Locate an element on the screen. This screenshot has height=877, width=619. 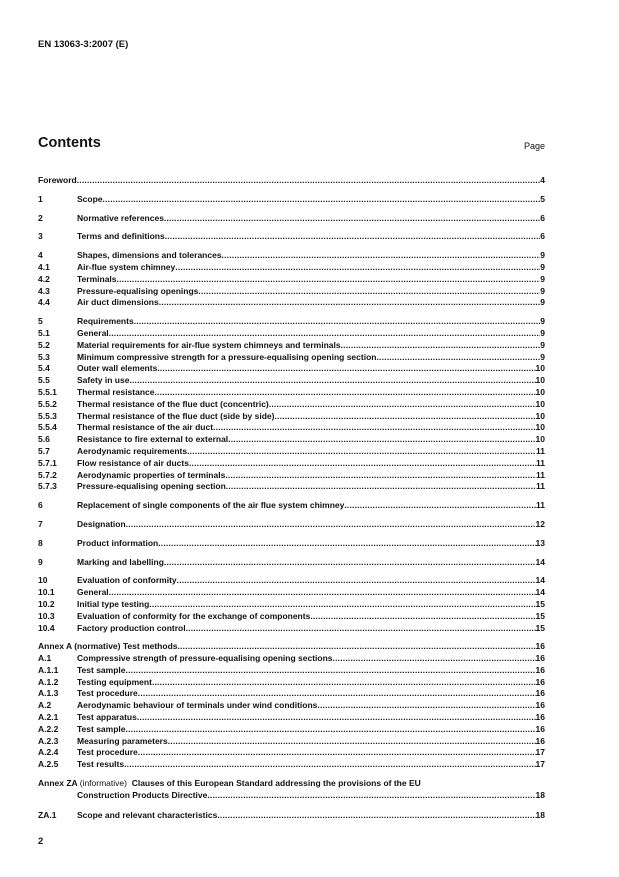
toc-entry: 8 Product information 13 is located at coordinates (291, 544).